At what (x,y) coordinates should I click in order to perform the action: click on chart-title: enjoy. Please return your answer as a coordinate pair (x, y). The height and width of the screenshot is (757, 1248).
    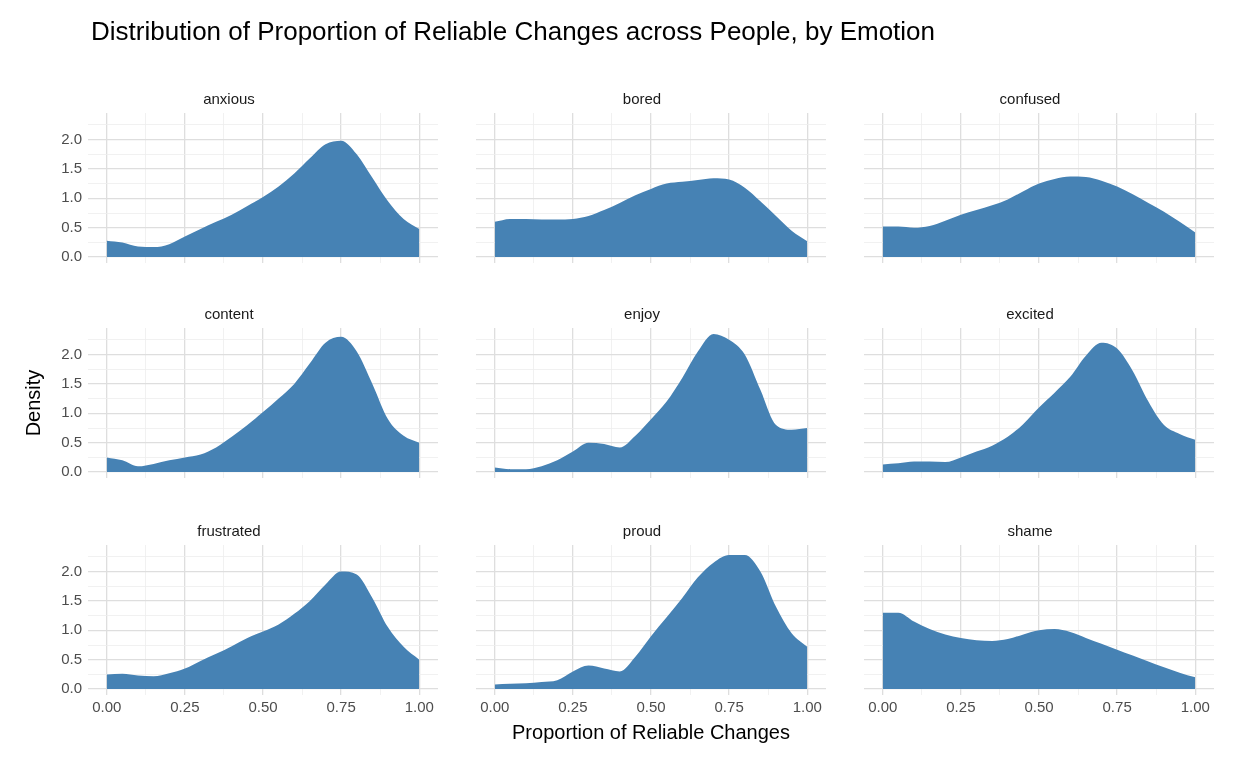
    Looking at the image, I should click on (642, 314).